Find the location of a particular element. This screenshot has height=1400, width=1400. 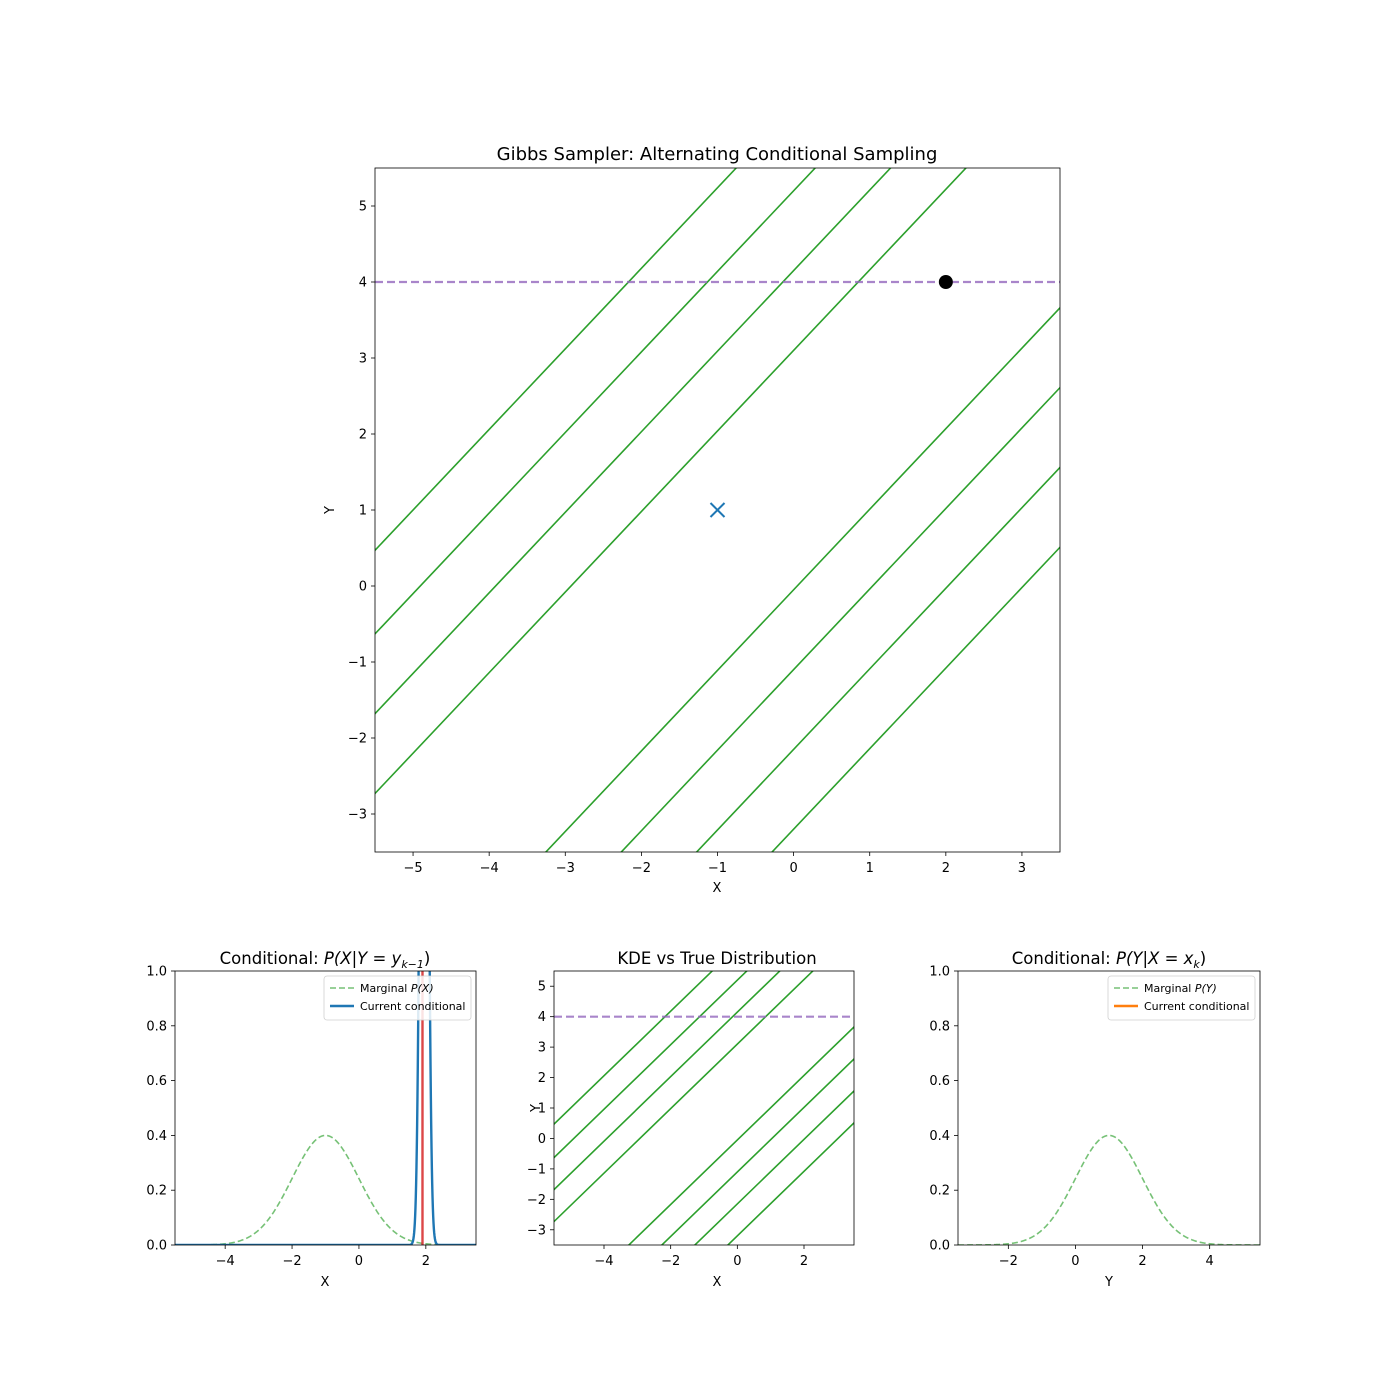

kde-clip-group is located at coordinates (704, 1108).